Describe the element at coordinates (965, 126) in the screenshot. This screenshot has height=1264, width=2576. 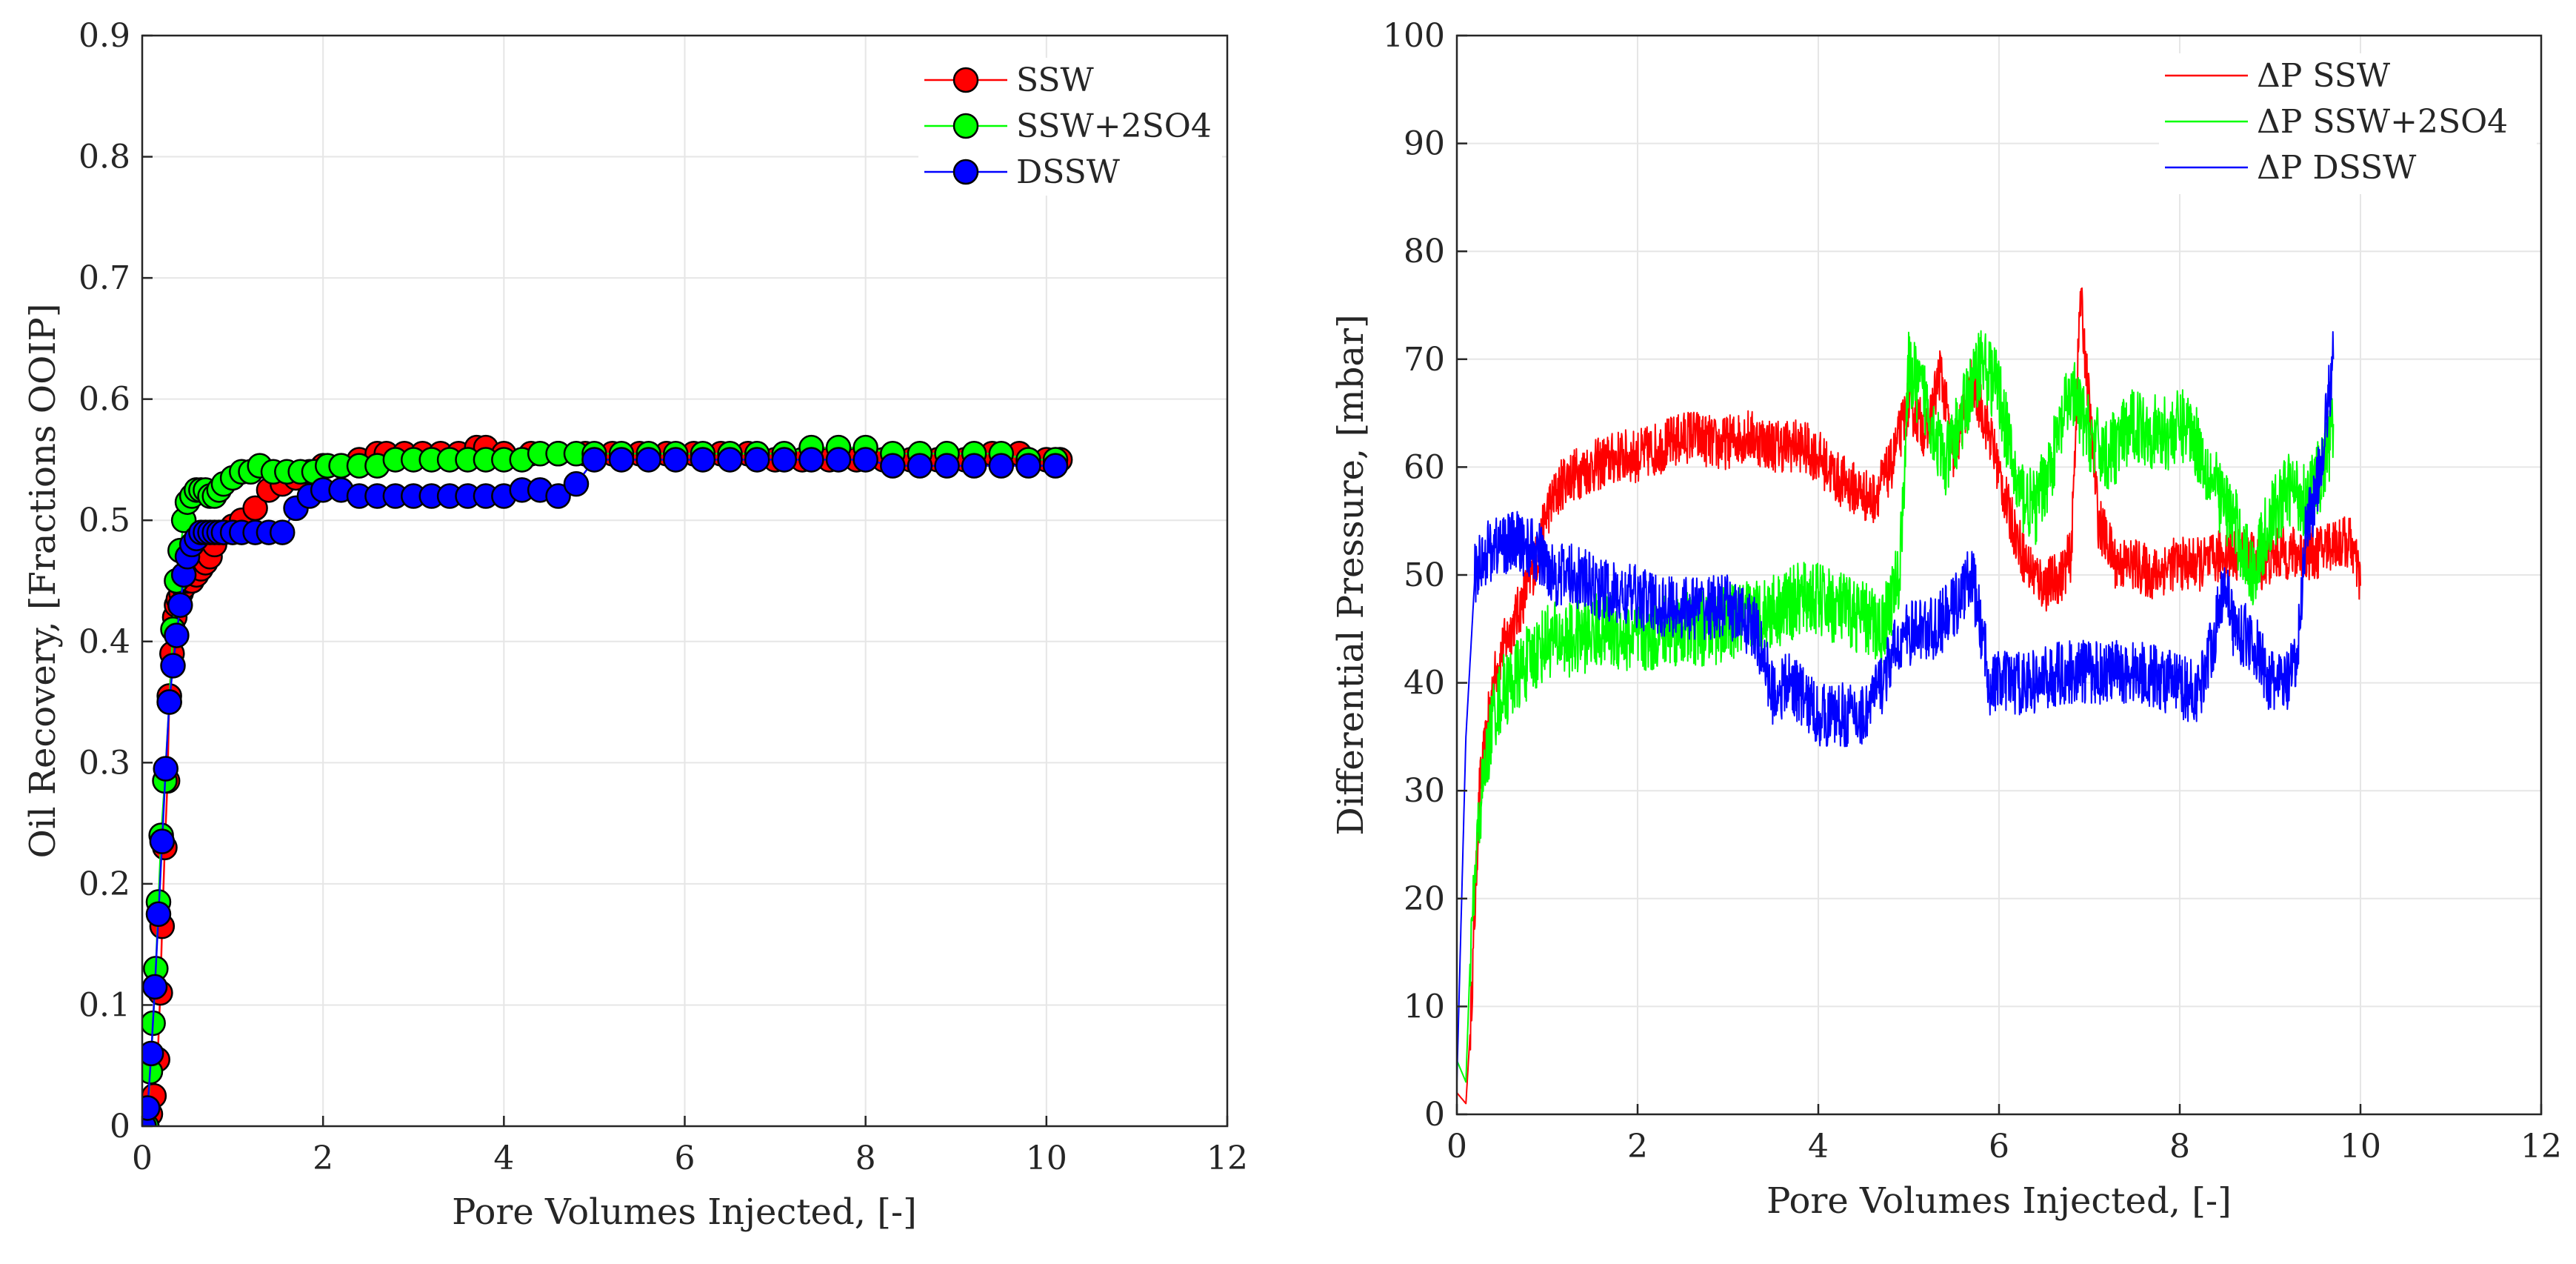
I see `legend-marker-ssw-2so4` at that location.